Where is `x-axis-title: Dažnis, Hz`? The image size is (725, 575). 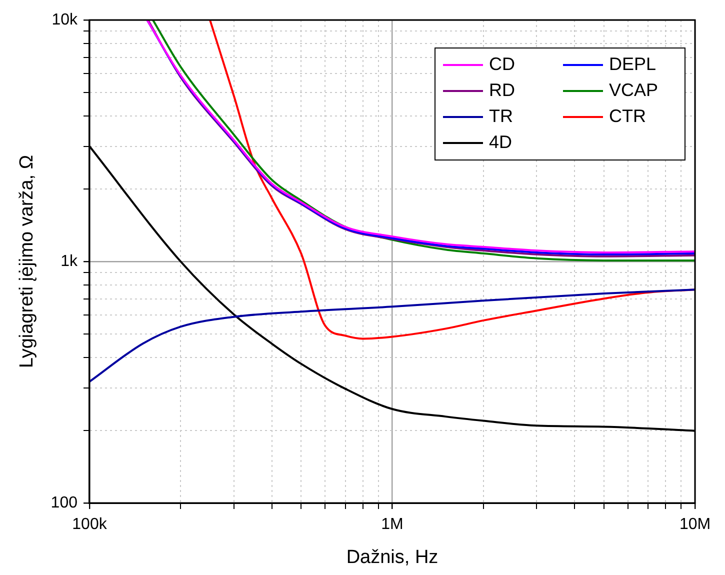 x-axis-title: Dažnis, Hz is located at coordinates (392, 557).